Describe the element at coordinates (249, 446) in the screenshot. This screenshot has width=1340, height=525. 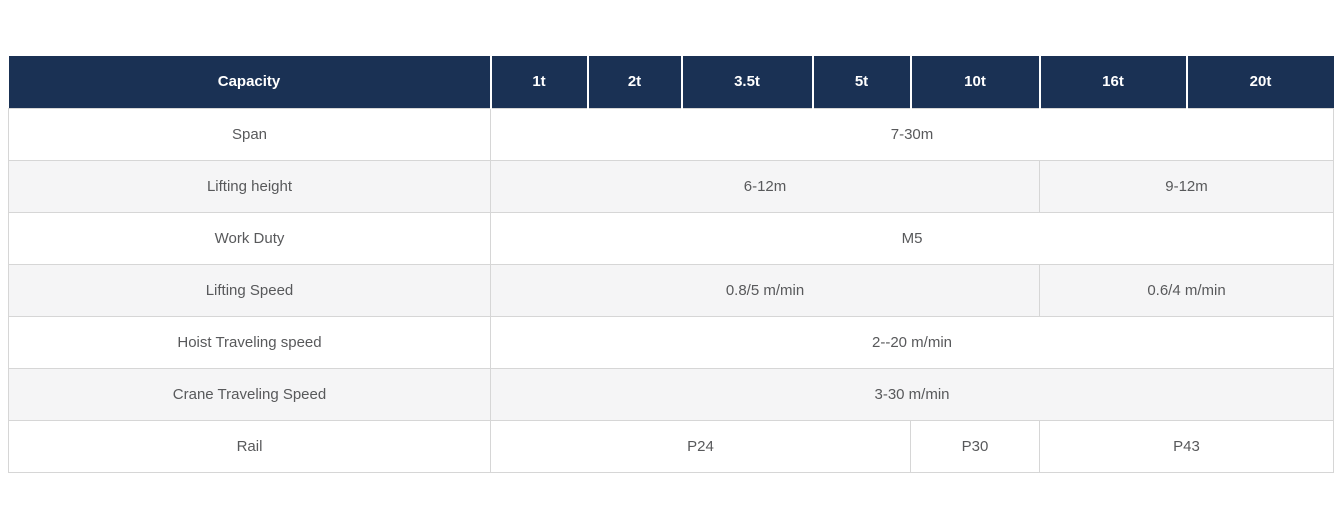
I see `row-label-rail: Rail` at that location.